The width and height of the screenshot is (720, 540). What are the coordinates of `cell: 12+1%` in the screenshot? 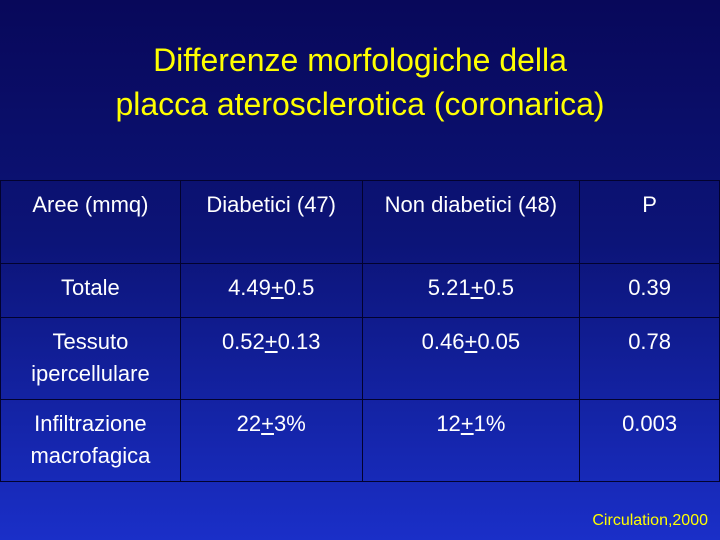 It's located at (471, 440).